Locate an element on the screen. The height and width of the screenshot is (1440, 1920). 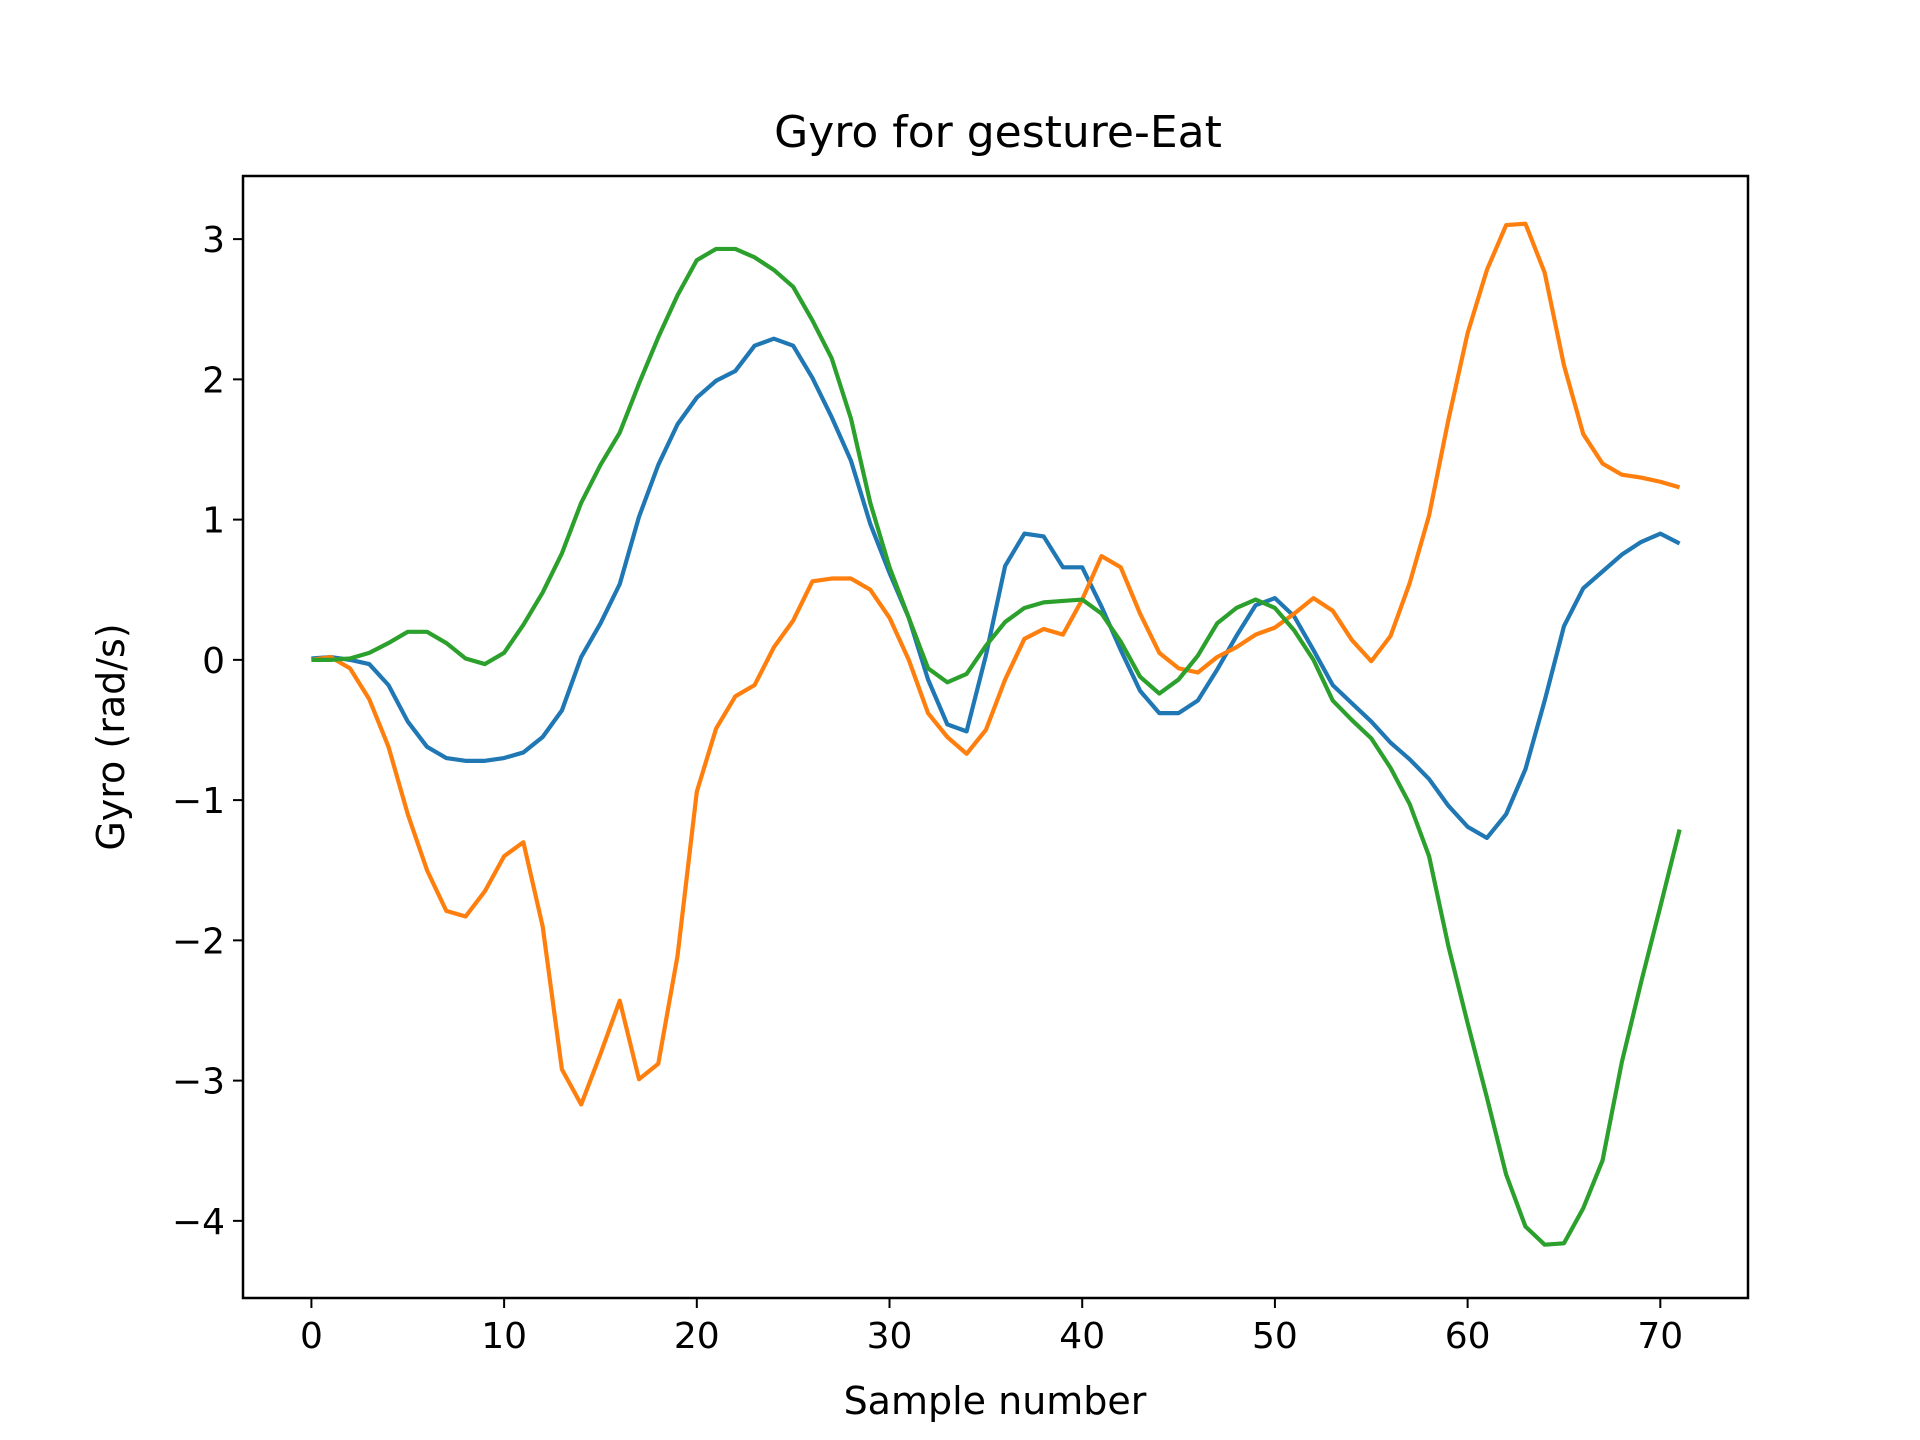
x-tick-label: 10 is located at coordinates (504, 1336).